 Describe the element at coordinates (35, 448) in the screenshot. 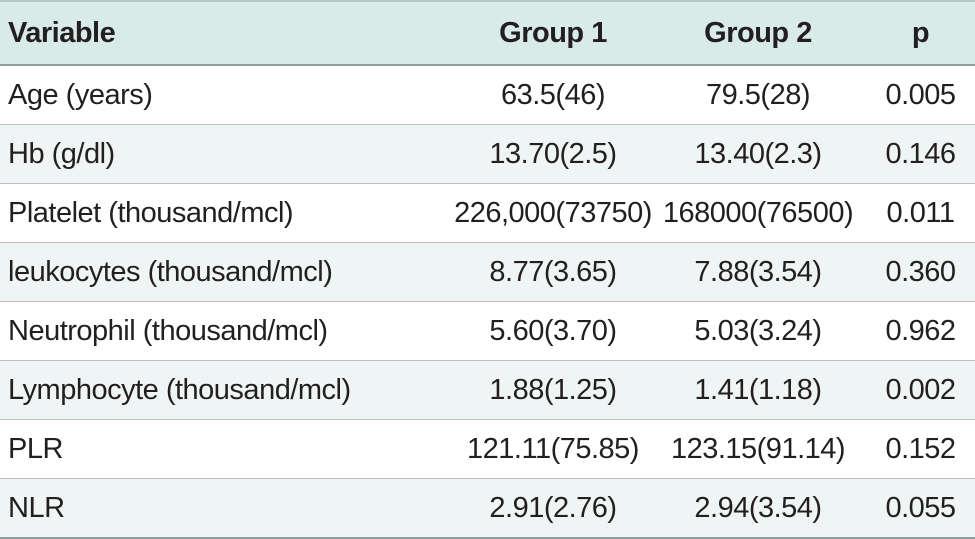

I see `cell-variable: PLR` at that location.